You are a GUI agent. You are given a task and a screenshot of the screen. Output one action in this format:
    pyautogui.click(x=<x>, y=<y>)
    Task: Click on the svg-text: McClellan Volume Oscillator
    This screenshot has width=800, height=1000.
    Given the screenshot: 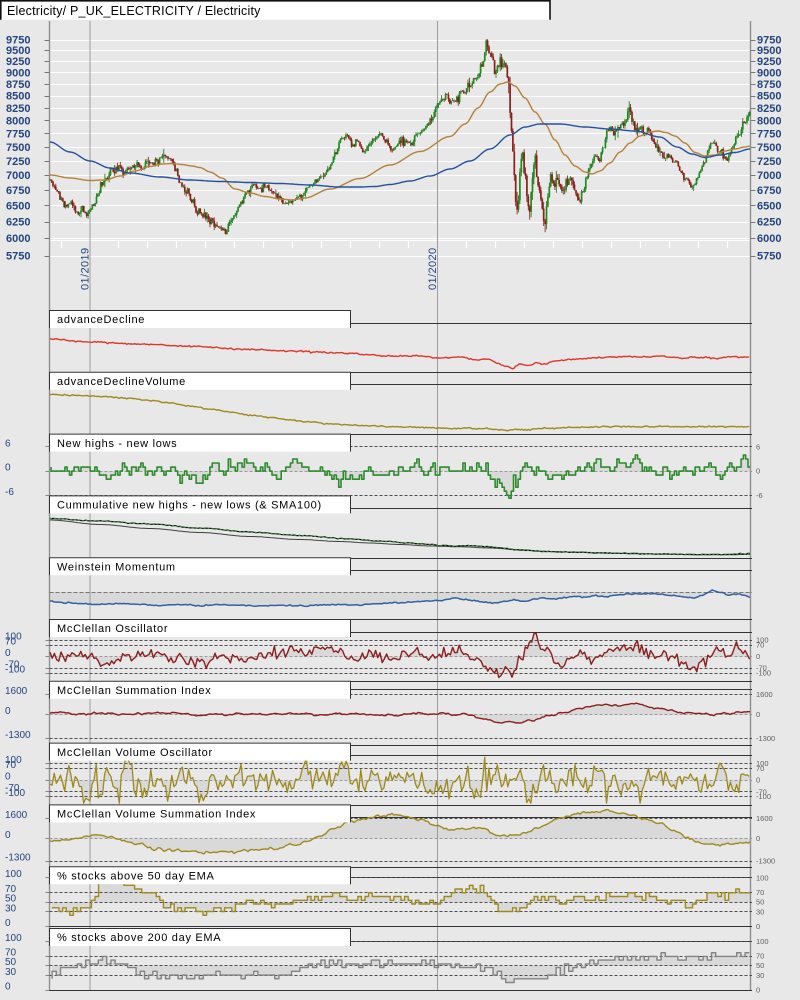 What is the action you would take?
    pyautogui.click(x=135, y=753)
    